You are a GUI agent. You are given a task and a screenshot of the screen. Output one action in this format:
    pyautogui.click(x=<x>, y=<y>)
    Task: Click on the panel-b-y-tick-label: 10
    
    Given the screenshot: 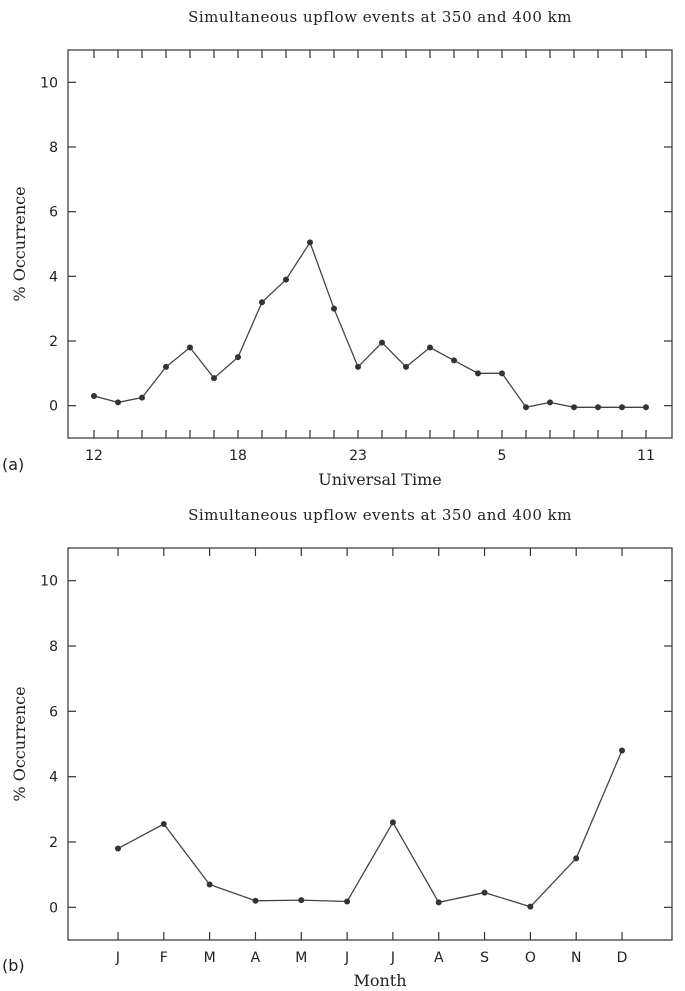 What is the action you would take?
    pyautogui.click(x=49, y=582)
    